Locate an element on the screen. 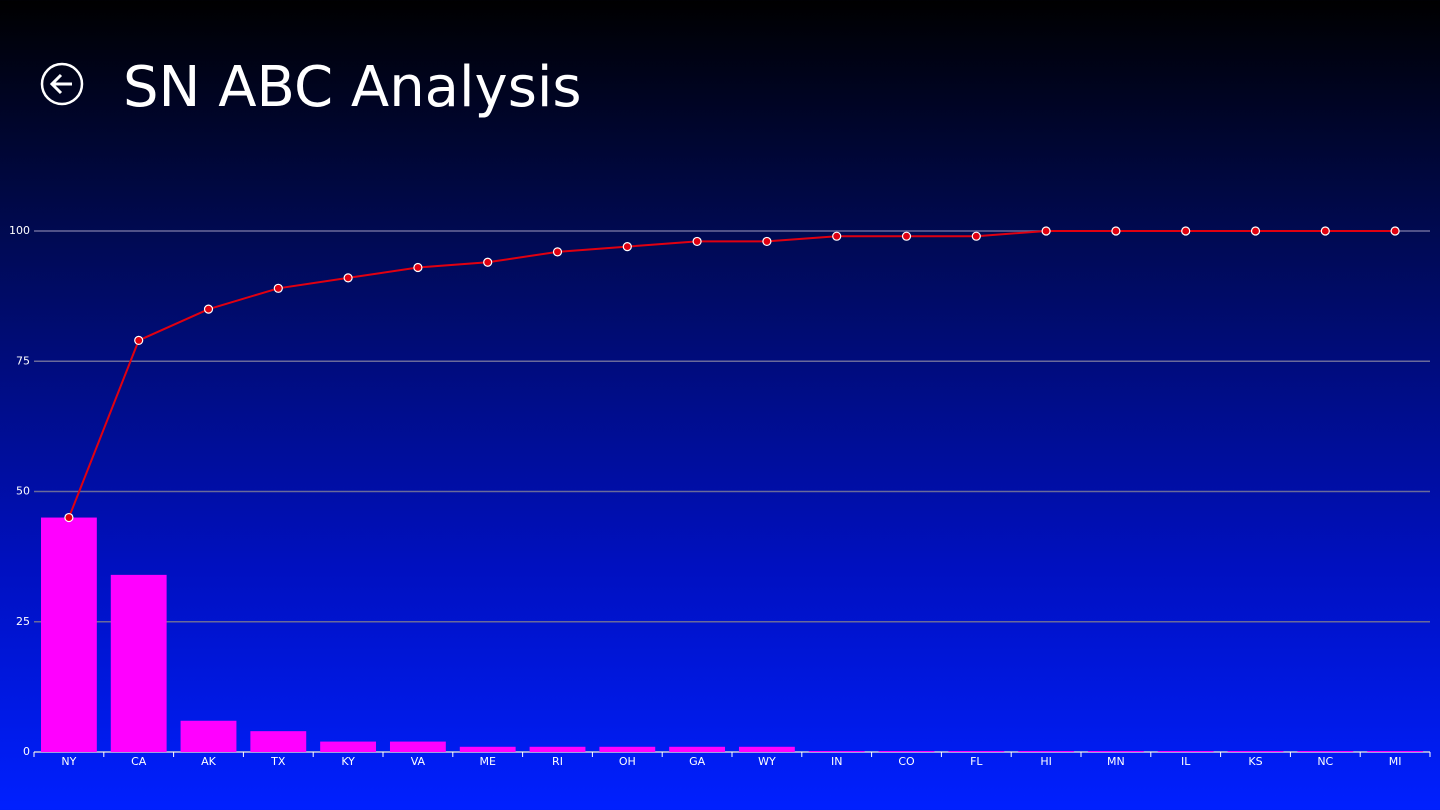  x-tick-label: CO is located at coordinates (906, 761).